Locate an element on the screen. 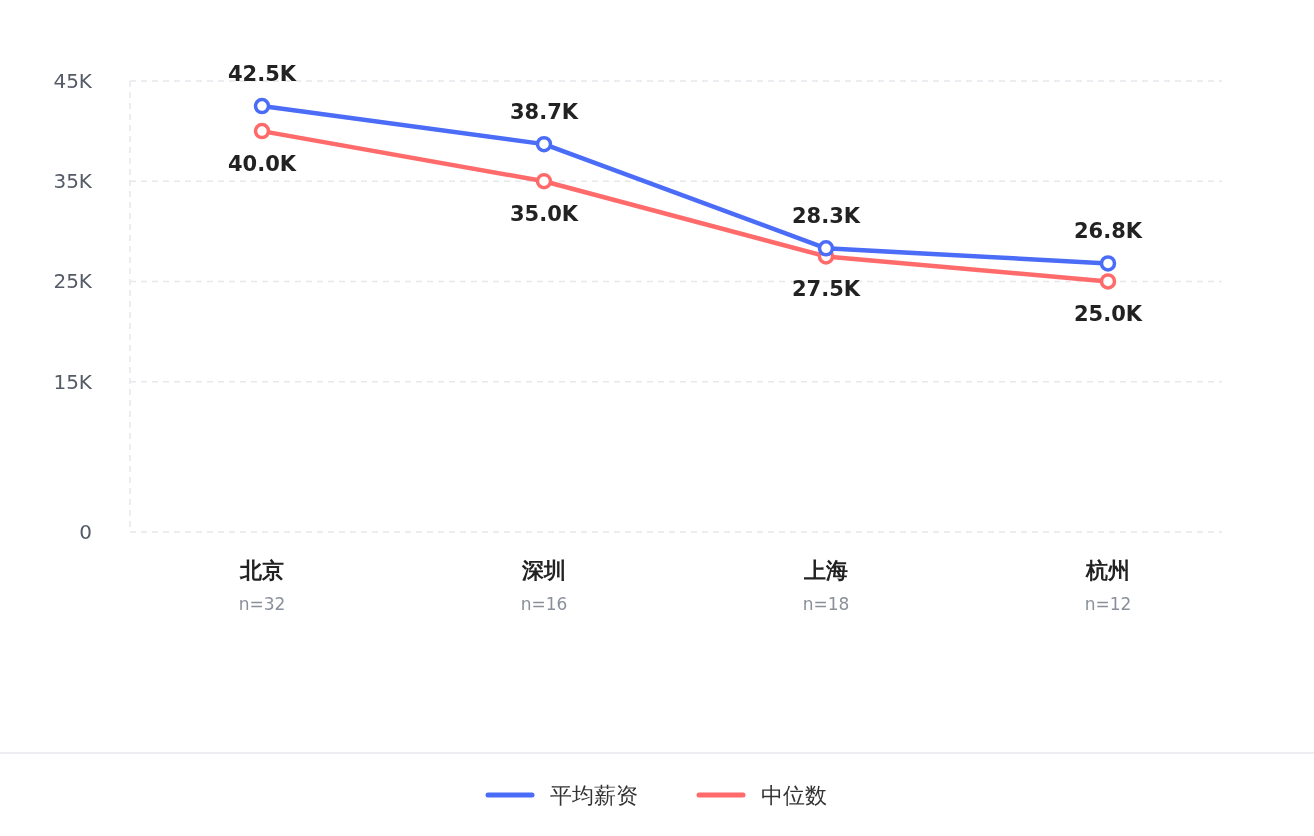  text: n=12 is located at coordinates (1108, 604).